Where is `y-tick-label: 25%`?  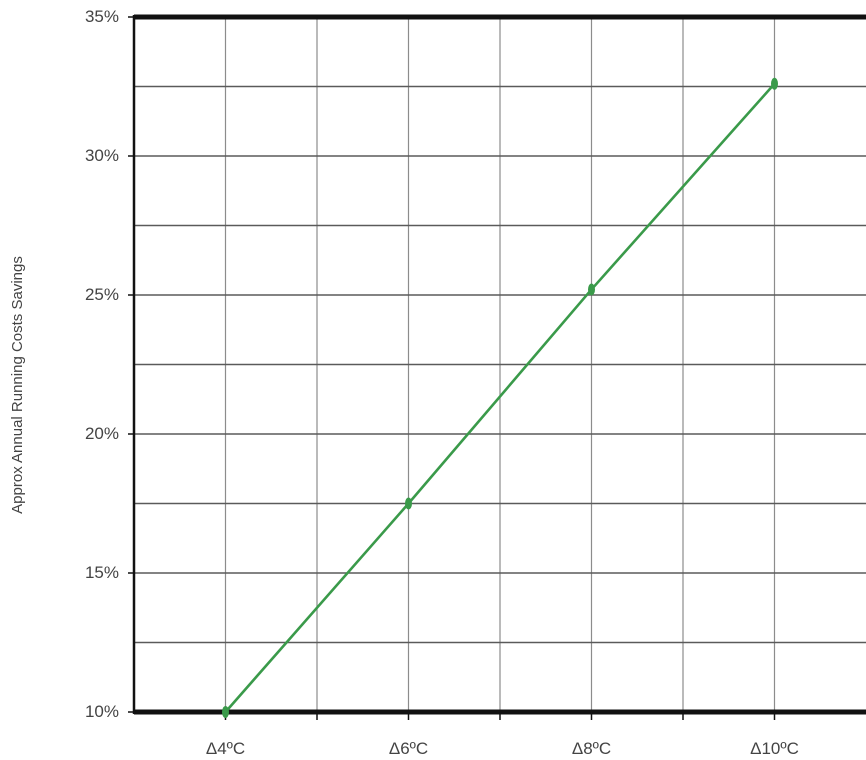
y-tick-label: 25% is located at coordinates (102, 294).